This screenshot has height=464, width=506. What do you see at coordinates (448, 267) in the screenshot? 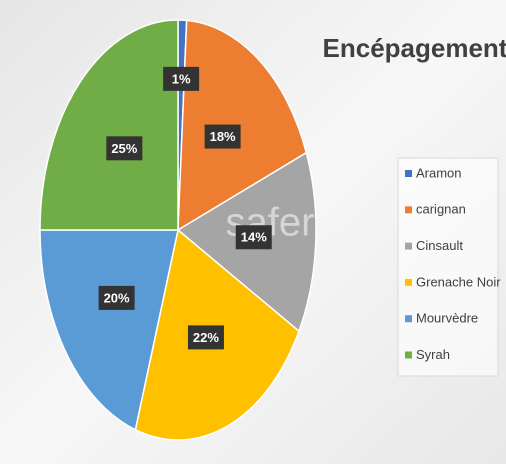
I see `legend-box` at bounding box center [448, 267].